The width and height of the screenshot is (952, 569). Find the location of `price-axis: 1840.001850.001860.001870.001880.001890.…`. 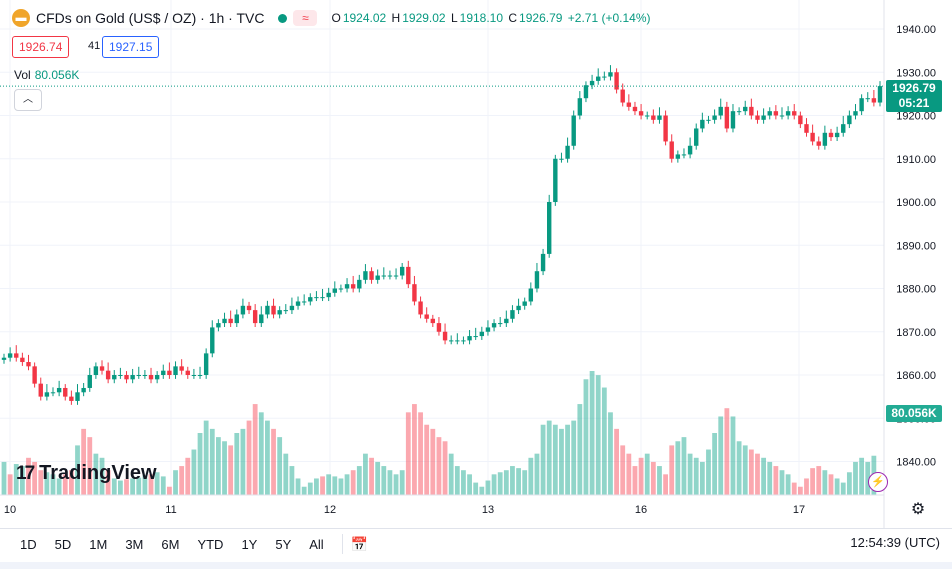

price-axis: 1840.001850.001860.001870.001880.001890.… is located at coordinates (909, 264).